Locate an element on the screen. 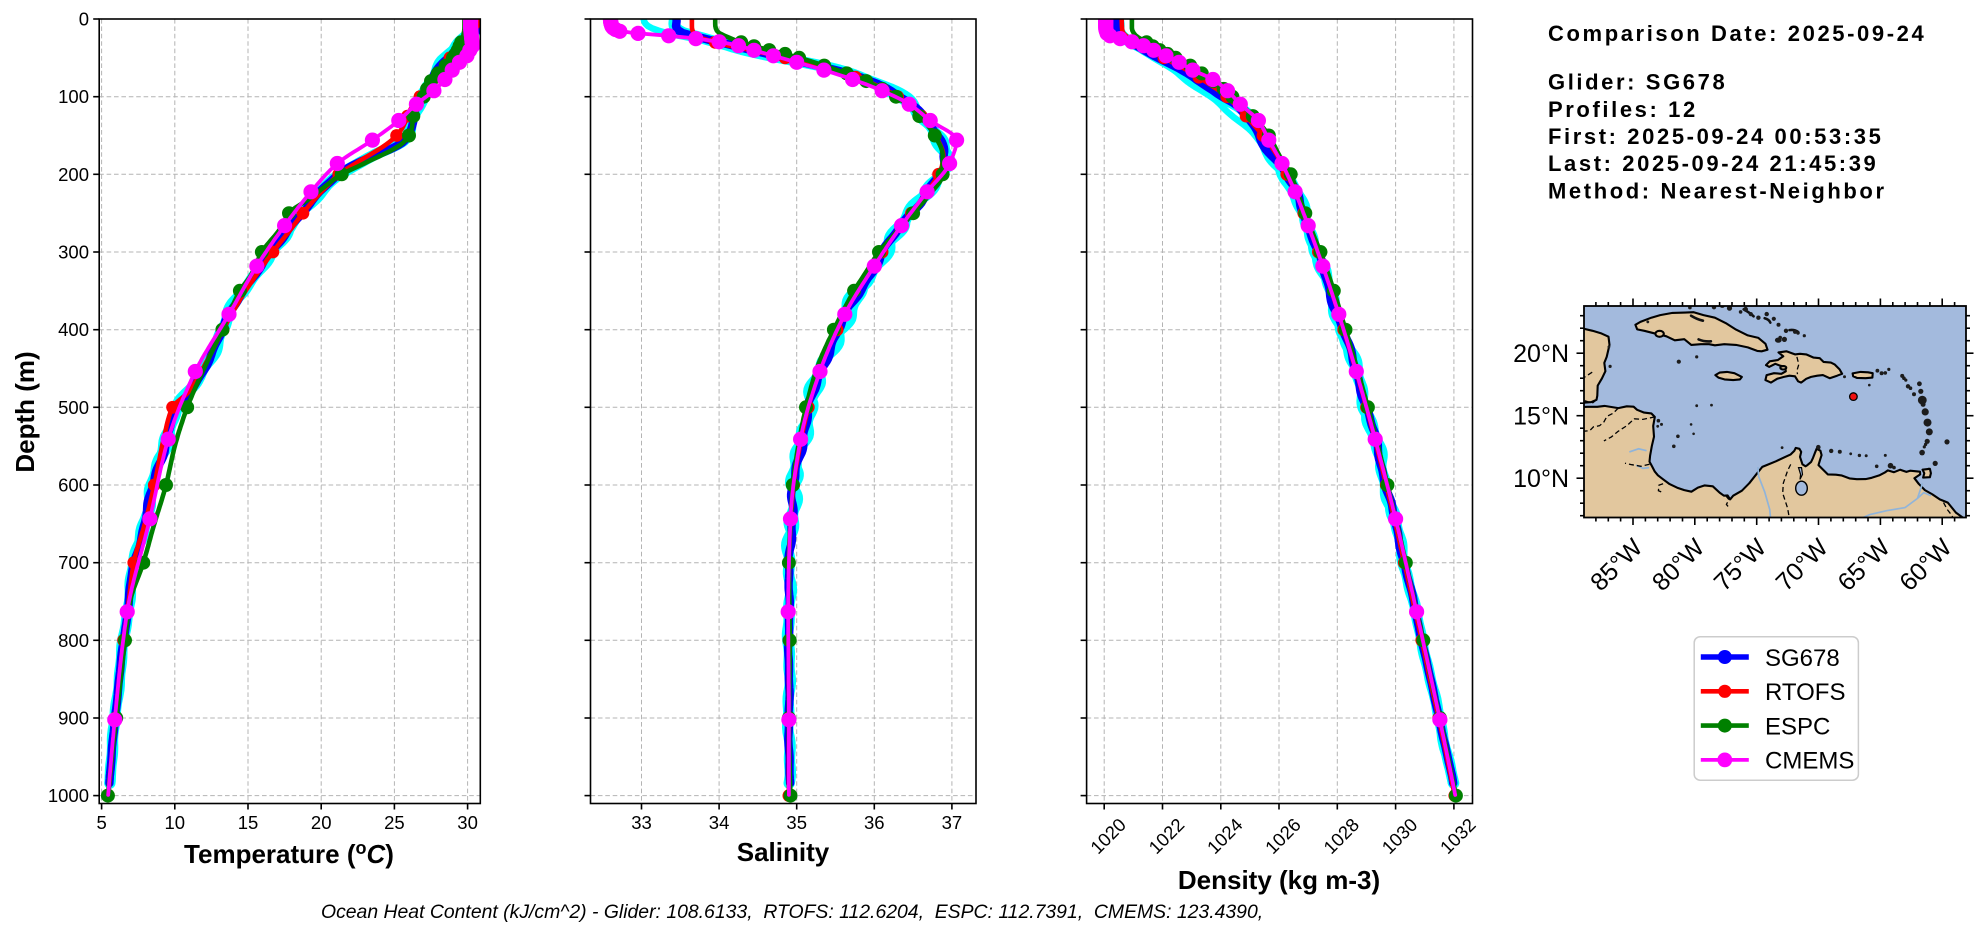  svg-text: Last: 2025-09-24 21:45:39 is located at coordinates (1713, 163).